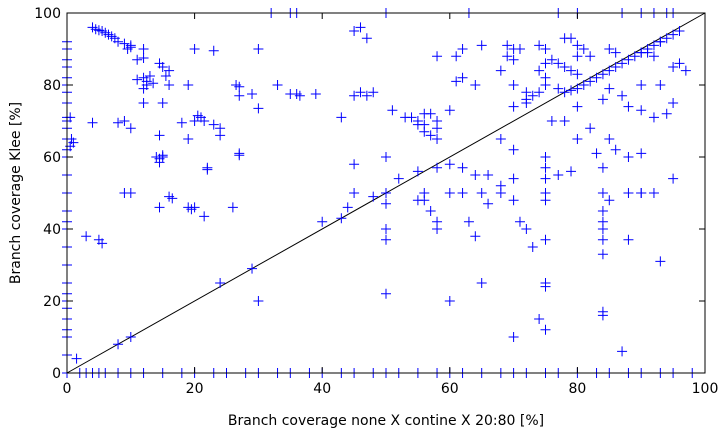 Image resolution: width=721 pixels, height=435 pixels. What do you see at coordinates (450, 389) in the screenshot?
I see `x-tick-label: 60` at bounding box center [450, 389].